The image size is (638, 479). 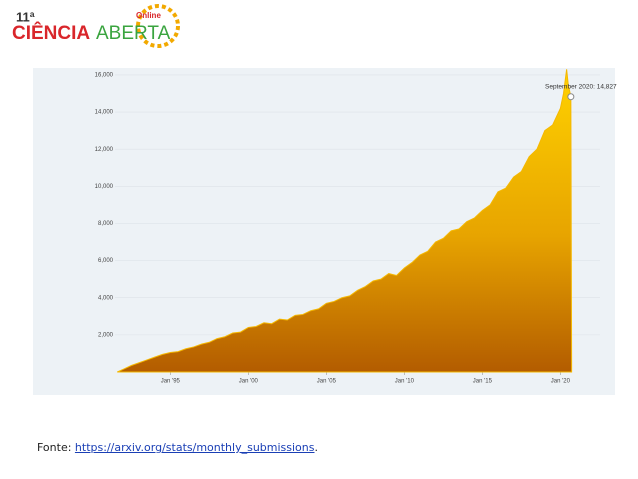 What do you see at coordinates (483, 382) in the screenshot?
I see `x-tick-label: Jan '15` at bounding box center [483, 382].